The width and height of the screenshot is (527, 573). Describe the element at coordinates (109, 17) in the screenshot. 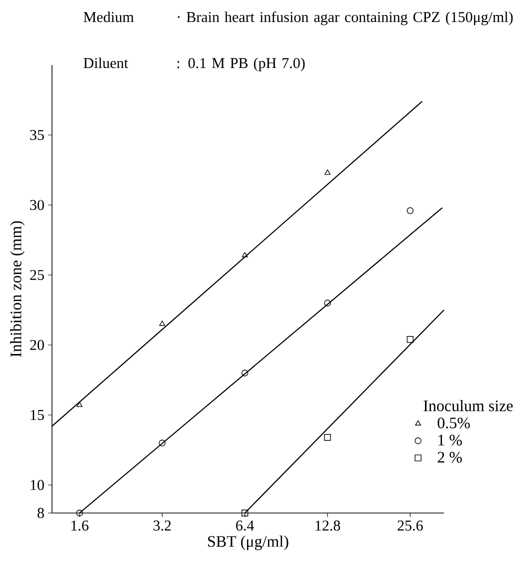

I see `text: Medium` at that location.